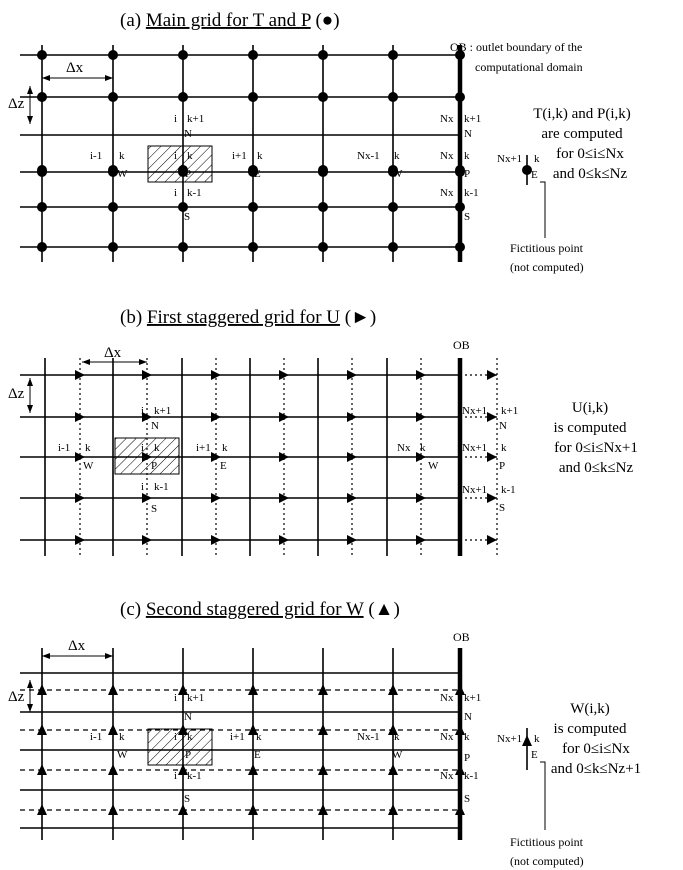  Describe the element at coordinates (472, 119) in the screenshot. I see `label-k-plus-1: k+1` at that location.